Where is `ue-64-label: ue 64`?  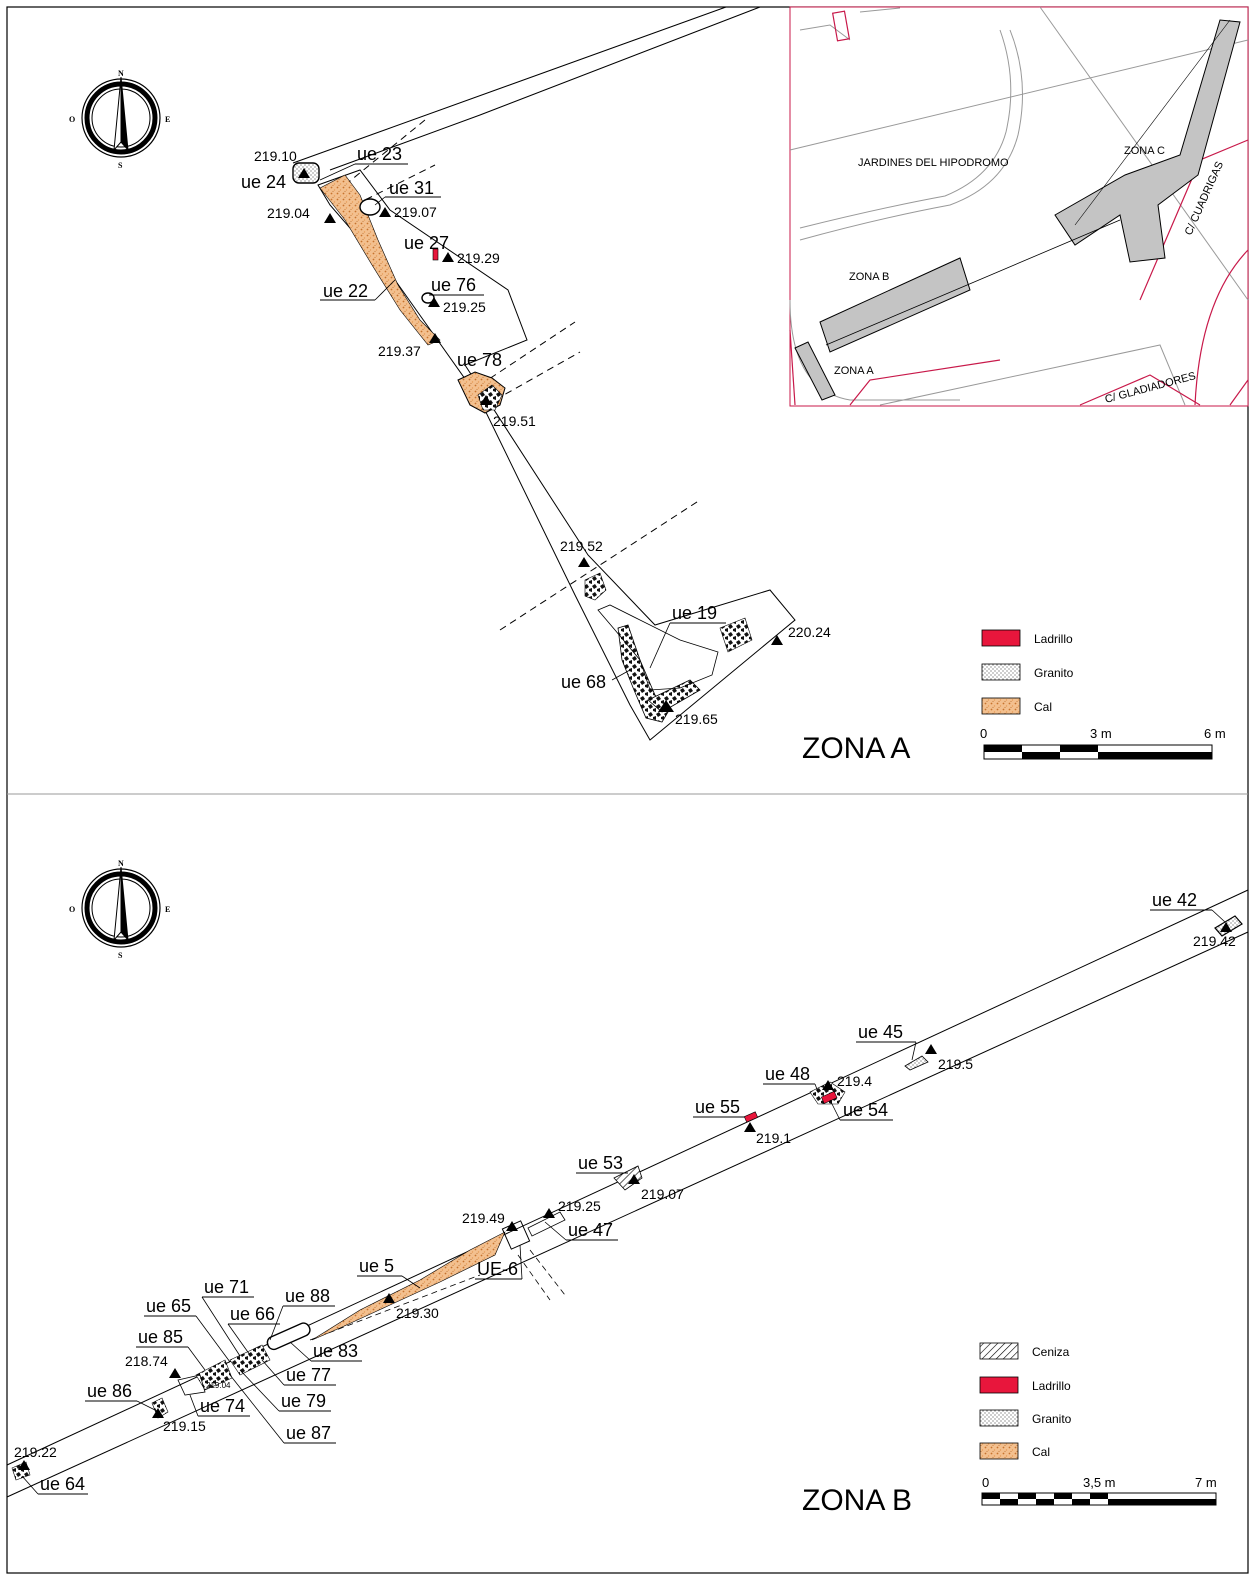
ue-64-label: ue 64 is located at coordinates (62, 1484).